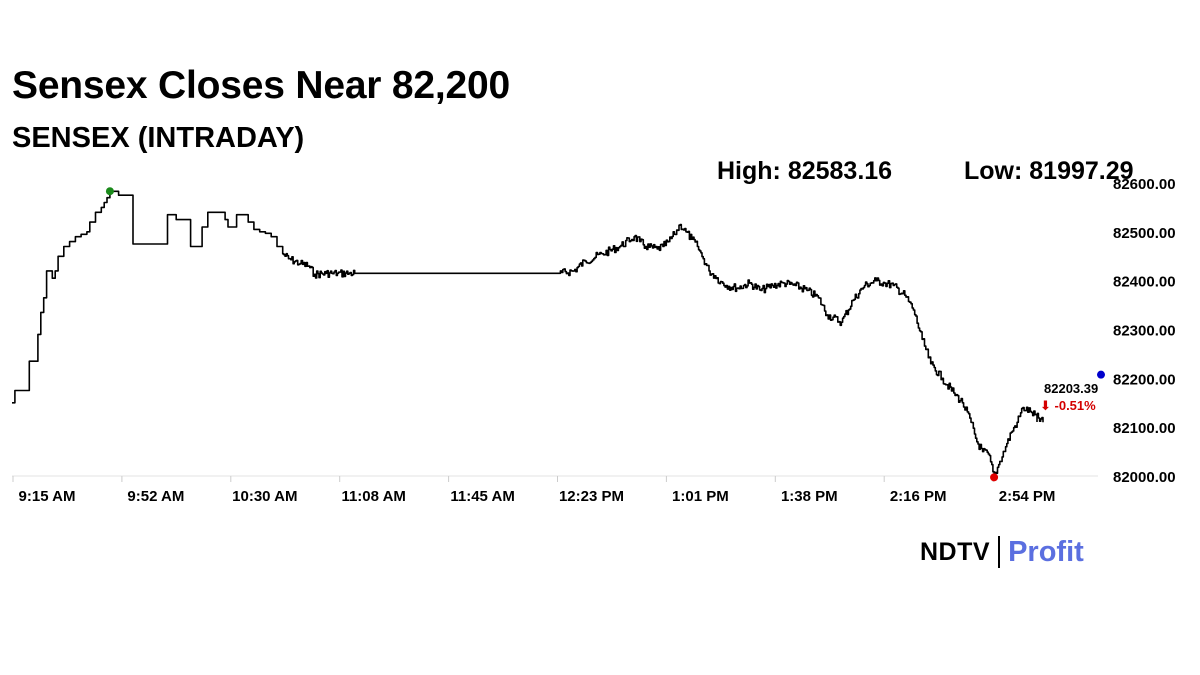 The height and width of the screenshot is (675, 1200). What do you see at coordinates (1144, 331) in the screenshot?
I see `y-tick-label: 82300.00` at bounding box center [1144, 331].